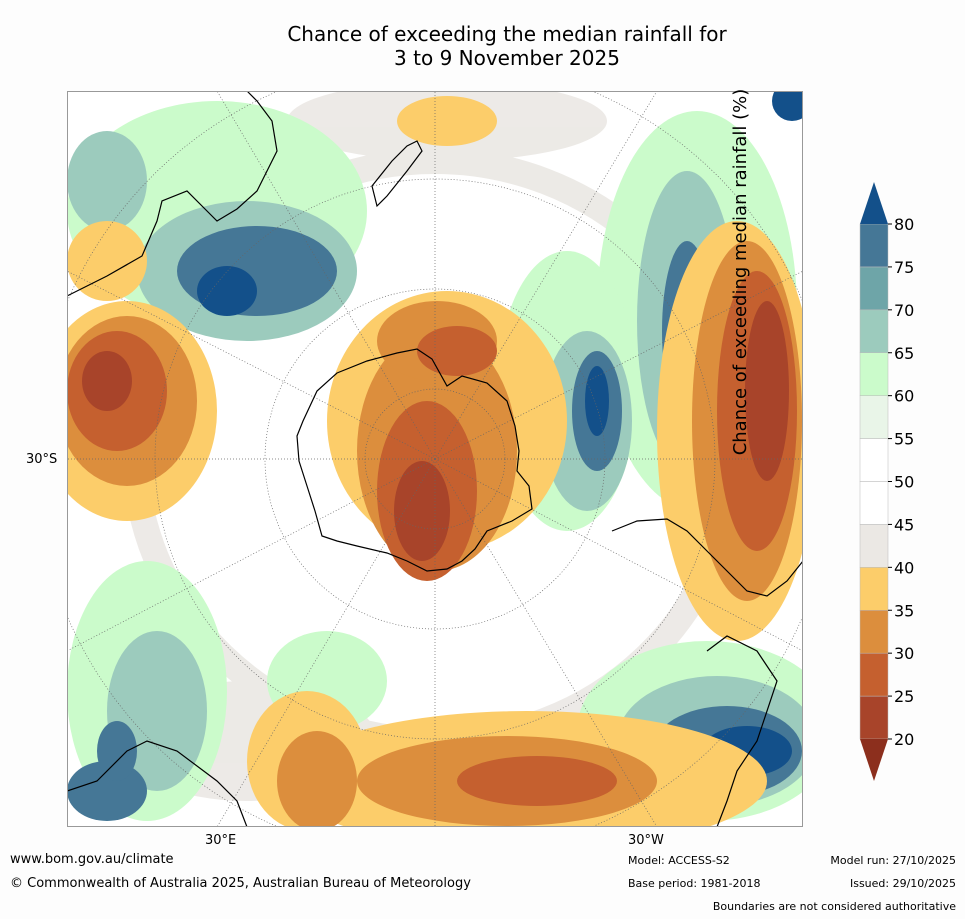 This screenshot has width=965, height=919. I want to click on colorbar-tick-label: 80, so click(904, 224).